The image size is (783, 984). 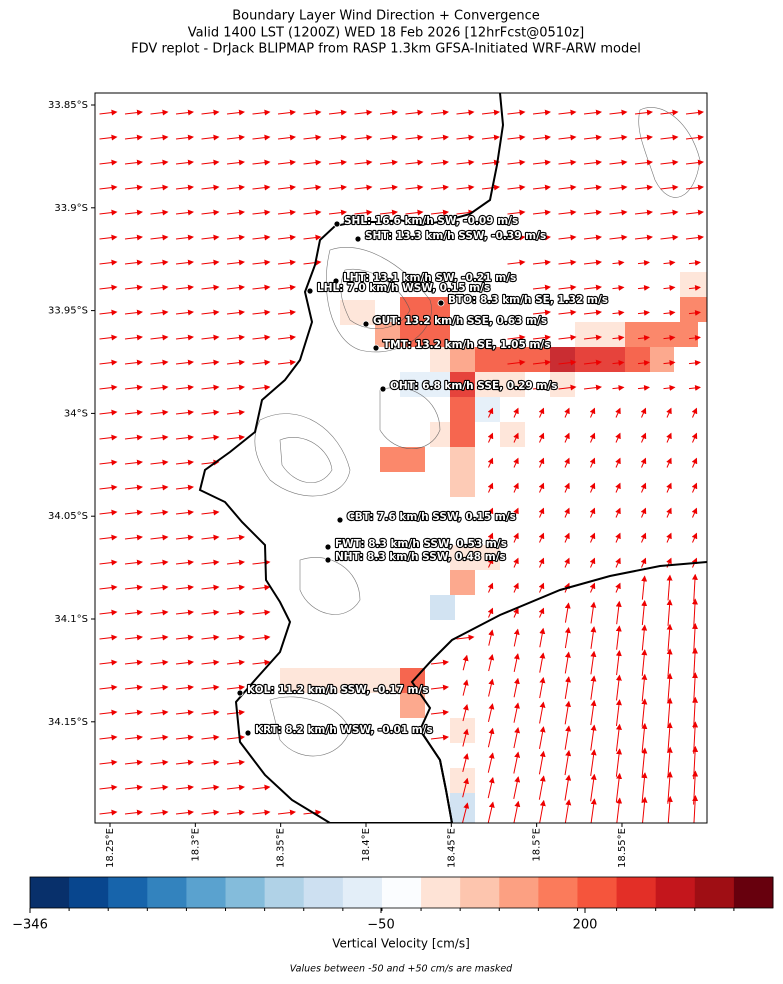 What do you see at coordinates (585, 925) in the screenshot?
I see `colorbar-tick-label: 200` at bounding box center [585, 925].